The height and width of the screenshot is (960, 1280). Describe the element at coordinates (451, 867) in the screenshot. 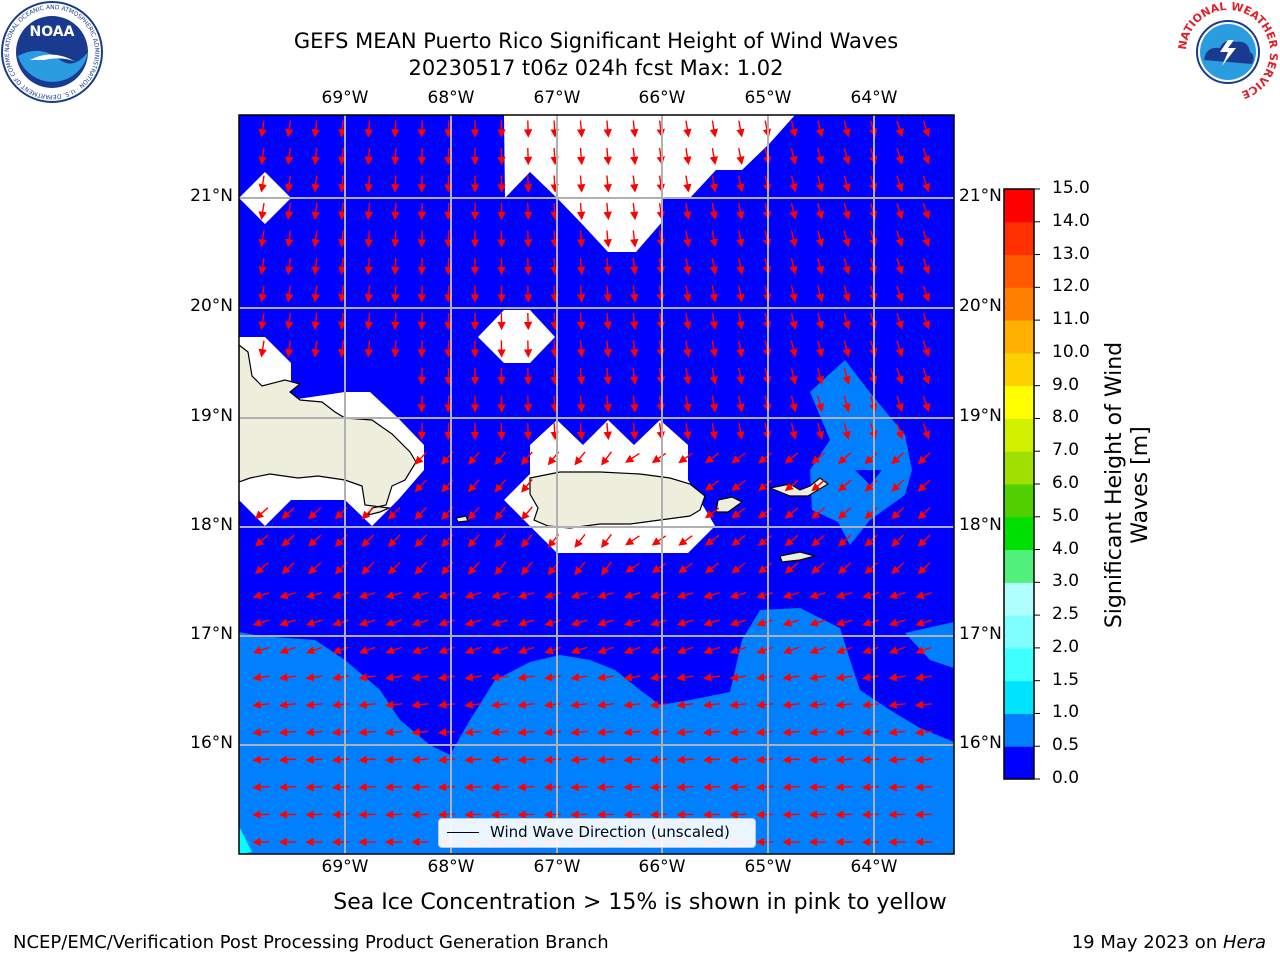

I see `lon-label-bottom: 68°W` at that location.